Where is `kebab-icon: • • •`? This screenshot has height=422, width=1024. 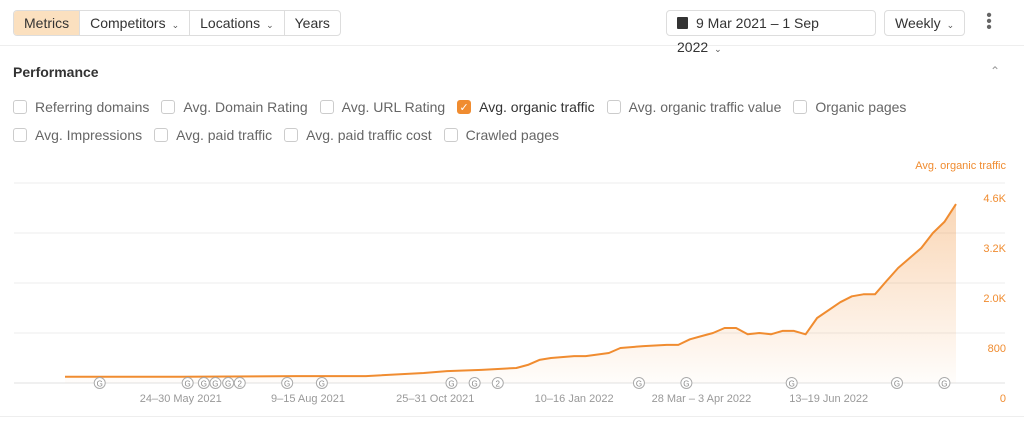
kebab-icon: • • • is located at coordinates (989, 21).